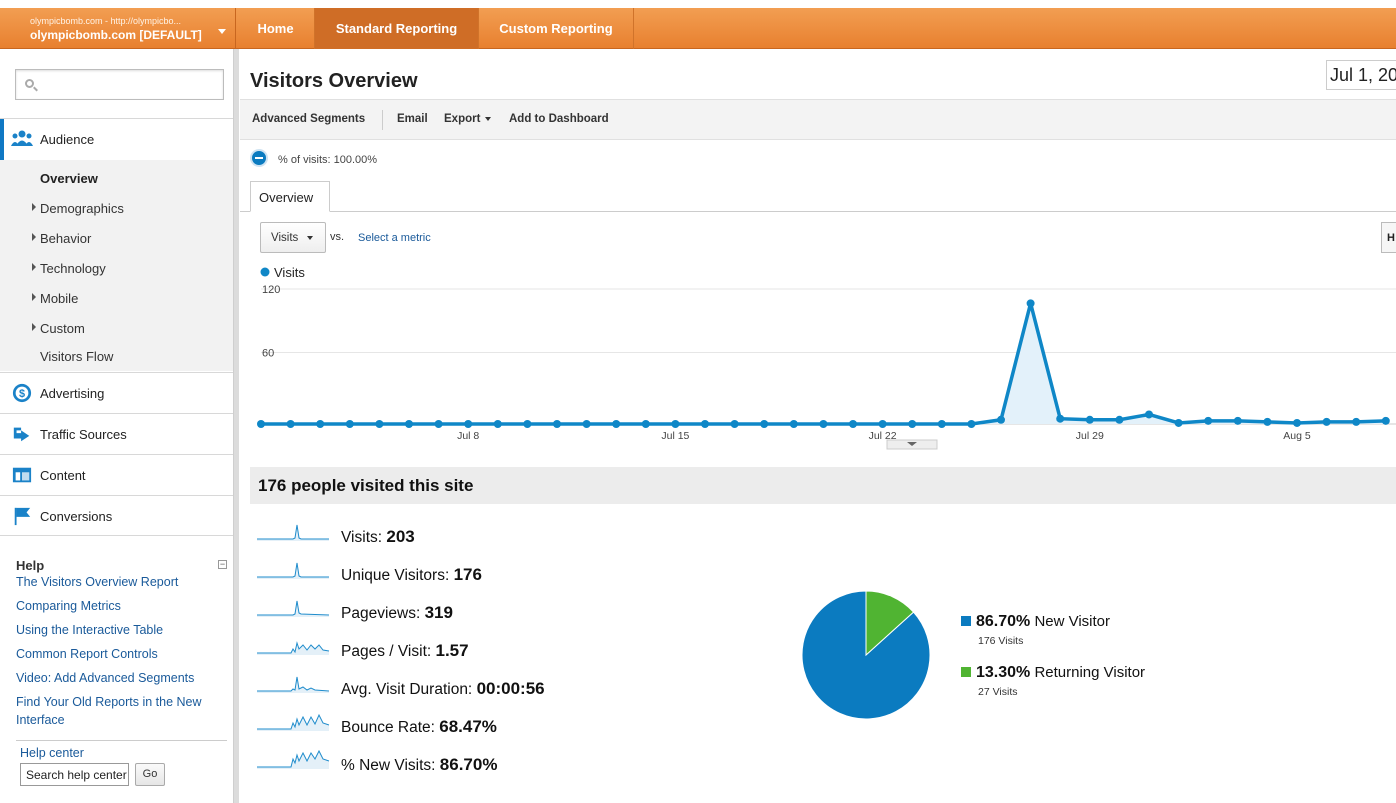 The height and width of the screenshot is (803, 1396). I want to click on tab-overview: Overview, so click(290, 196).